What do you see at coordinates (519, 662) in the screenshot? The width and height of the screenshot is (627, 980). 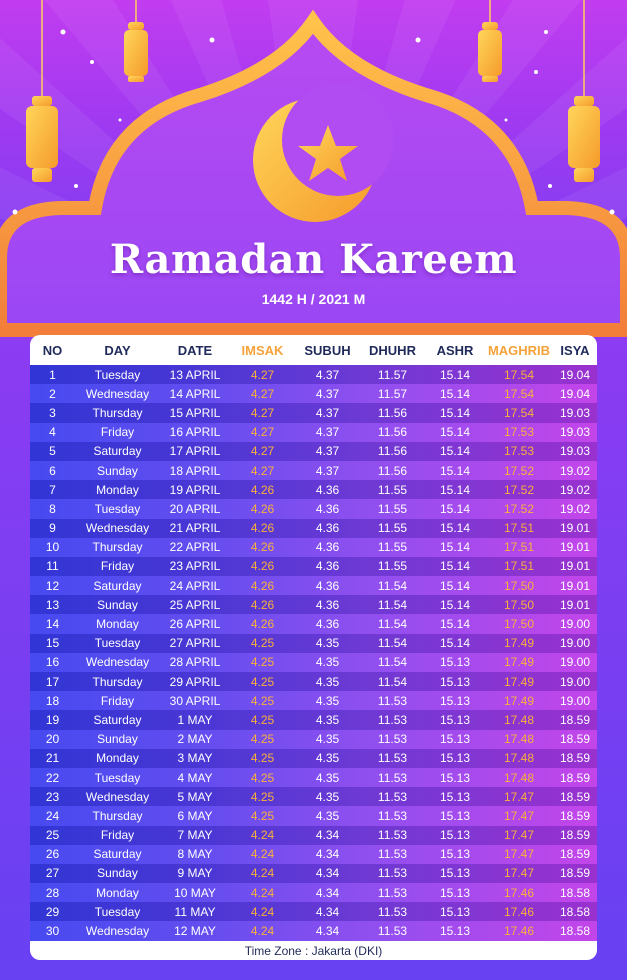 I see `cell-maghrib: 17.49` at bounding box center [519, 662].